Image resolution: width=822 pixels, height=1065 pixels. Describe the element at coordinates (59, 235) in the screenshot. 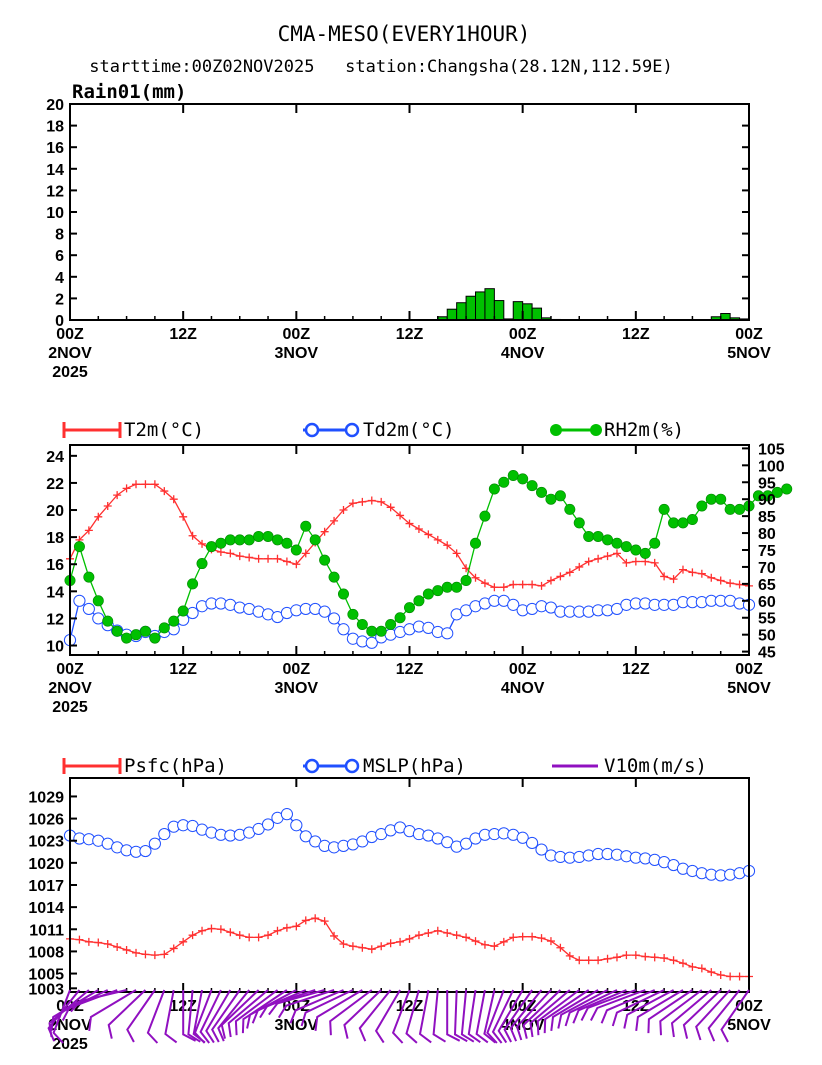

I see `y-tick-label: 8` at that location.